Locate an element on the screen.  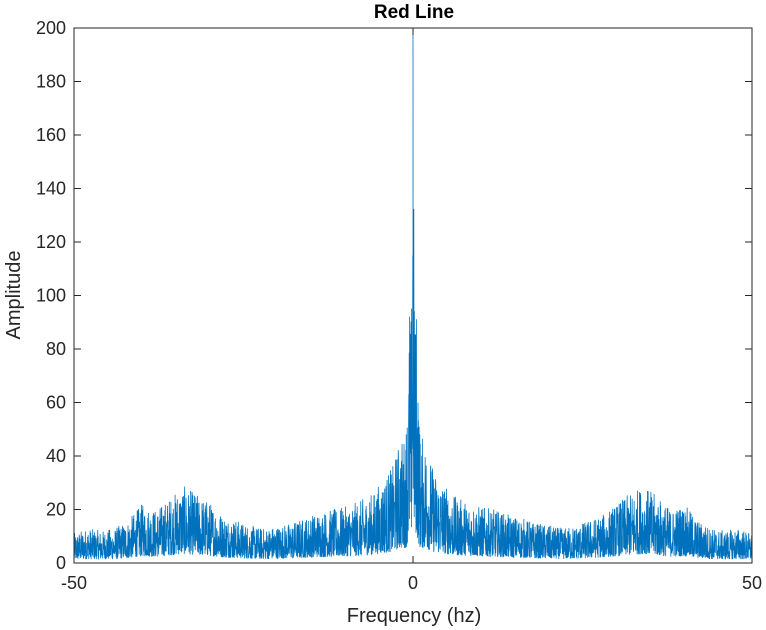
y-tick-label: 180 is located at coordinates (51, 82).